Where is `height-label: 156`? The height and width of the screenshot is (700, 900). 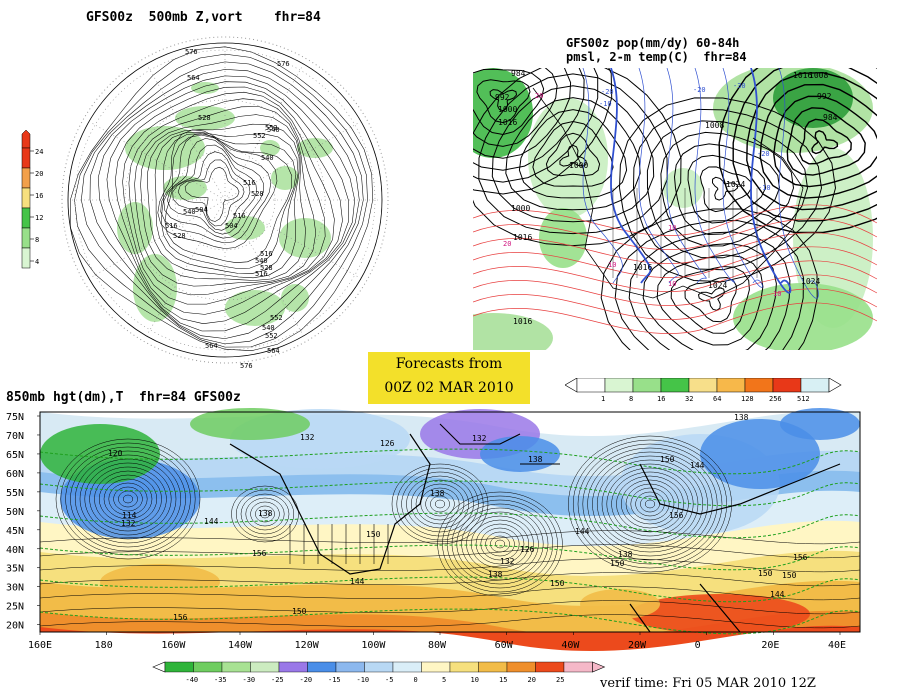
height-label: 156 is located at coordinates (676, 515).